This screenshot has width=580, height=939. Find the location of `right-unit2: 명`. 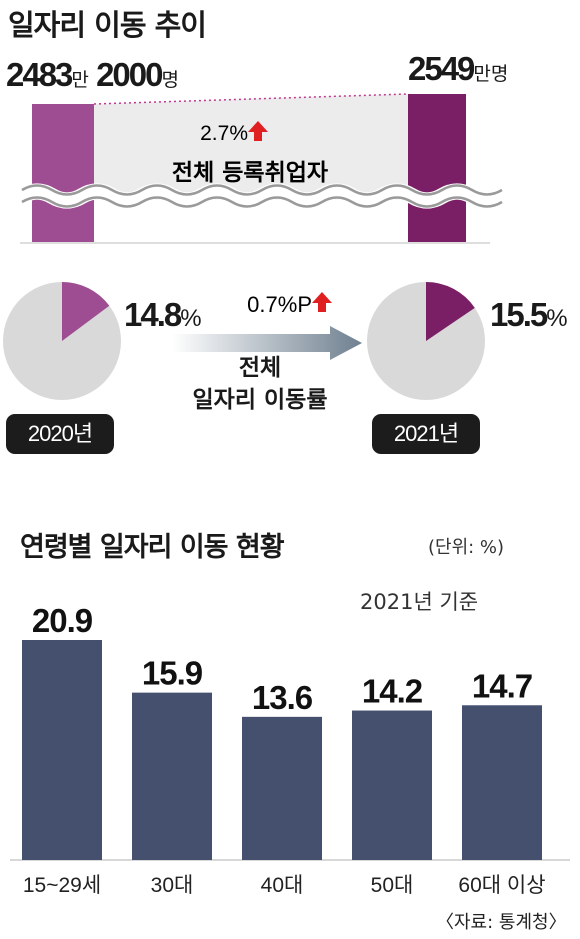

right-unit2: 명 is located at coordinates (499, 74).